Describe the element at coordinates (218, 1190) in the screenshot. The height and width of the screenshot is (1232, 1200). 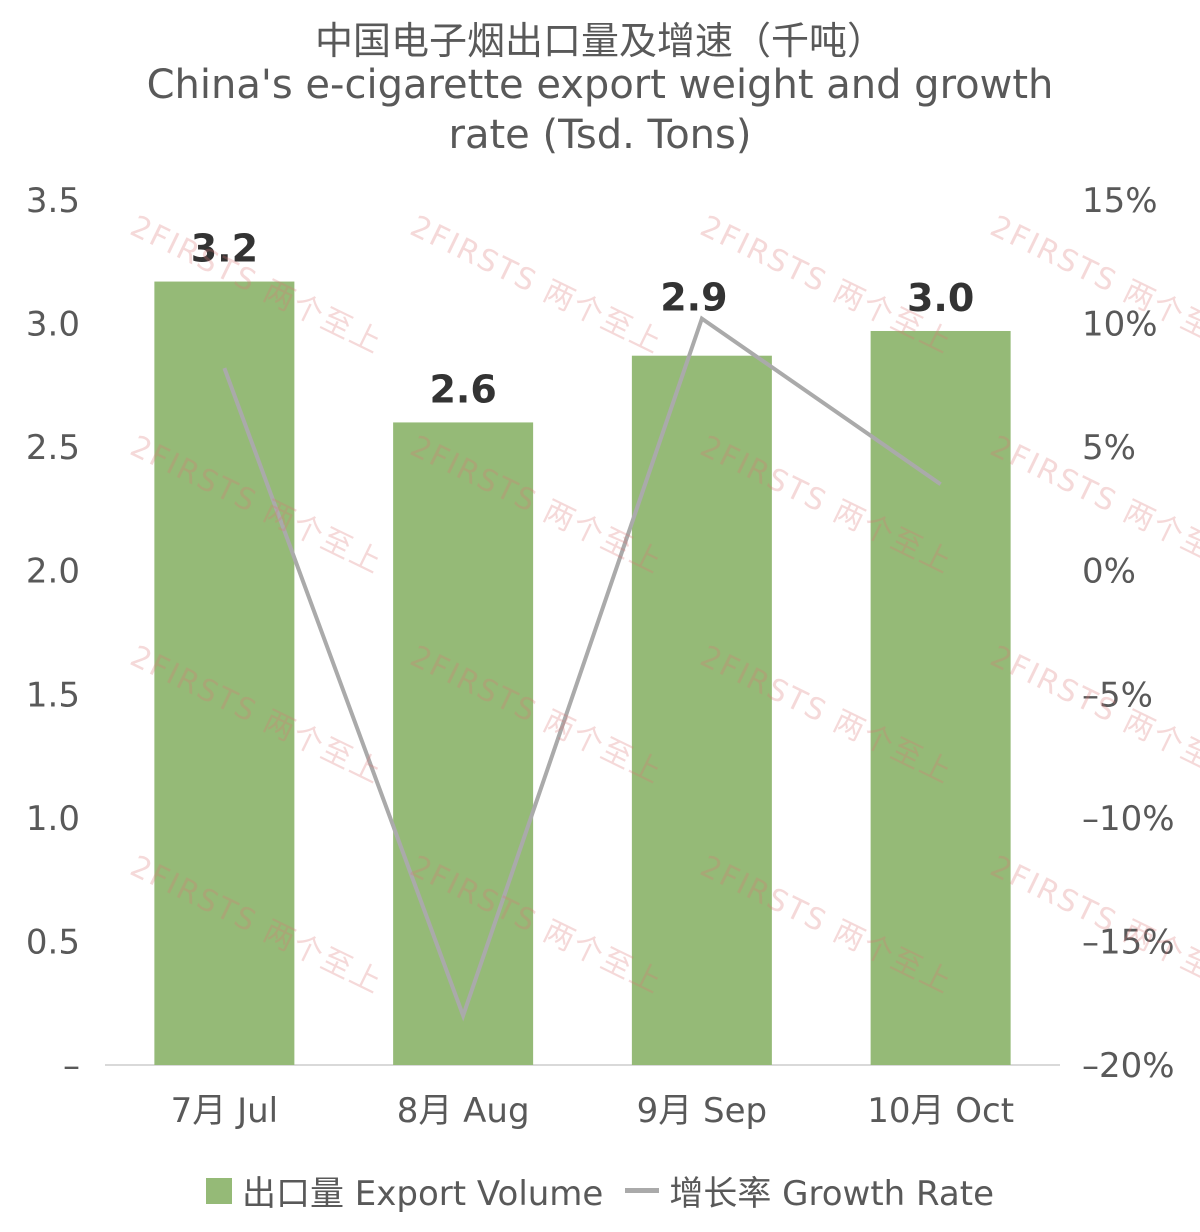
I see `legend-swatch-bar` at that location.